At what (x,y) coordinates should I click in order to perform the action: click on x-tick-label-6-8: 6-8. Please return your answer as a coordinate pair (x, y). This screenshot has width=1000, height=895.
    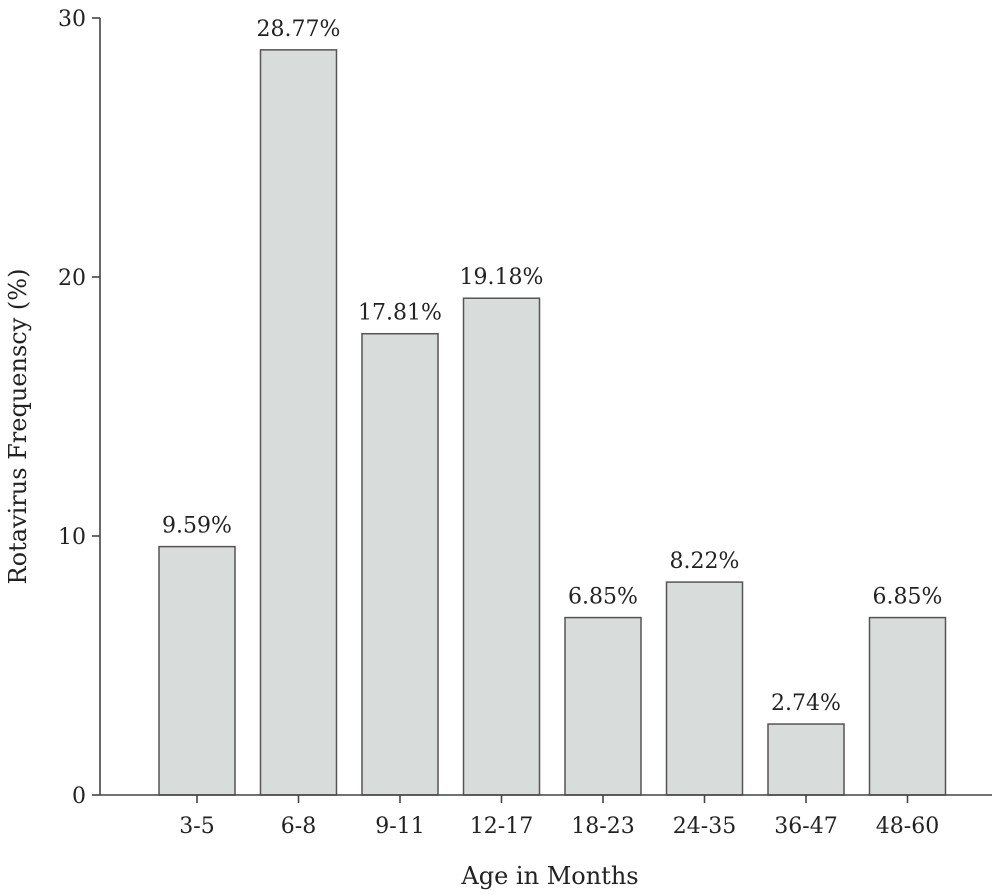
    Looking at the image, I should click on (298, 826).